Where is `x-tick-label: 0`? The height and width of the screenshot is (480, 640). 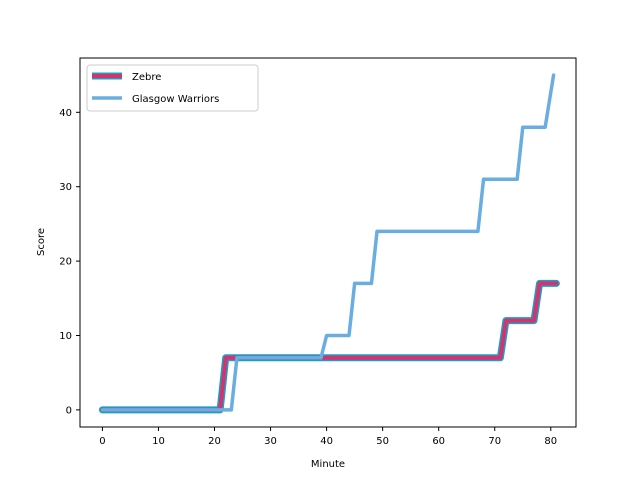
x-tick-label: 0 is located at coordinates (102, 441).